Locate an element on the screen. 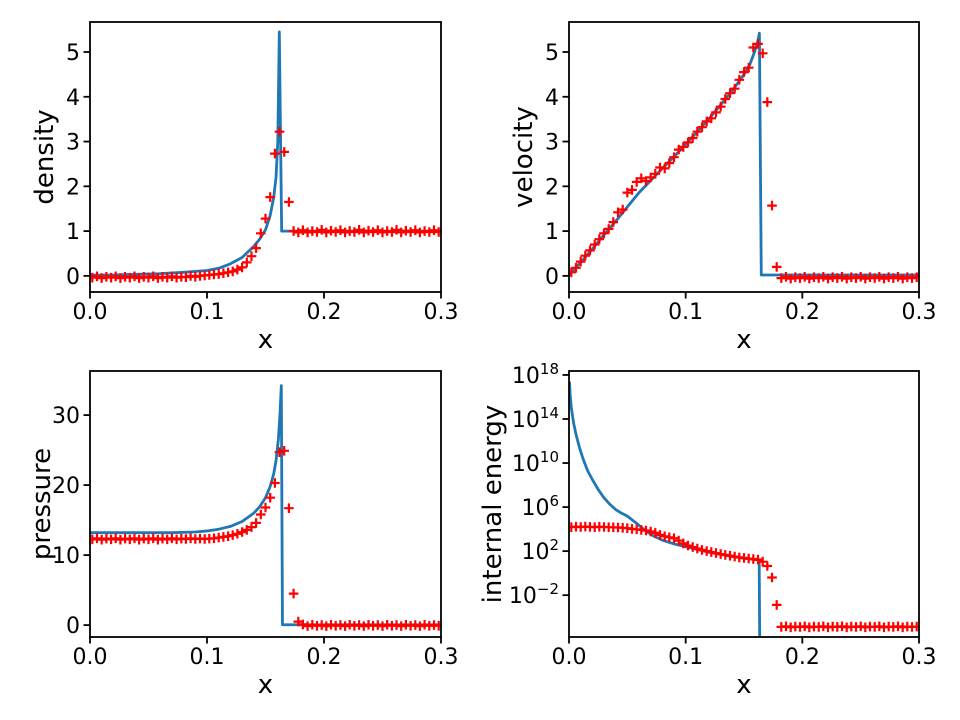 Image resolution: width=960 pixels, height=720 pixels. y-tick-label: 10¹⁴ is located at coordinates (535, 418).